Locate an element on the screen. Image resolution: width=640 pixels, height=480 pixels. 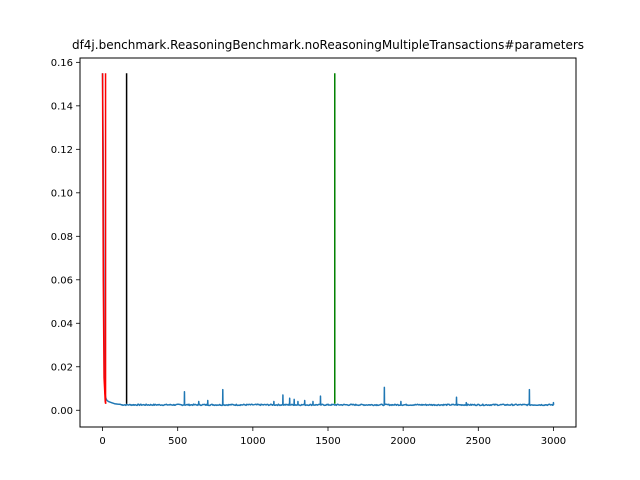
y-tick-label: 0.10 is located at coordinates (62, 193).